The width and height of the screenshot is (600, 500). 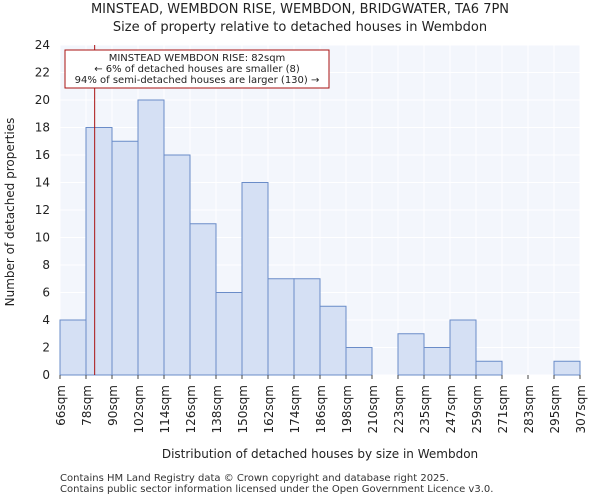 What do you see at coordinates (42, 238) in the screenshot?
I see `y-tick-label: 10` at bounding box center [42, 238].